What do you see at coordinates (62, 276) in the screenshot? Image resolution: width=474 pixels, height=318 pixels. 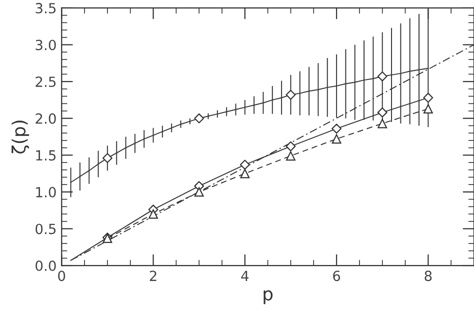 I see `x-tick-label: 0` at bounding box center [62, 276].